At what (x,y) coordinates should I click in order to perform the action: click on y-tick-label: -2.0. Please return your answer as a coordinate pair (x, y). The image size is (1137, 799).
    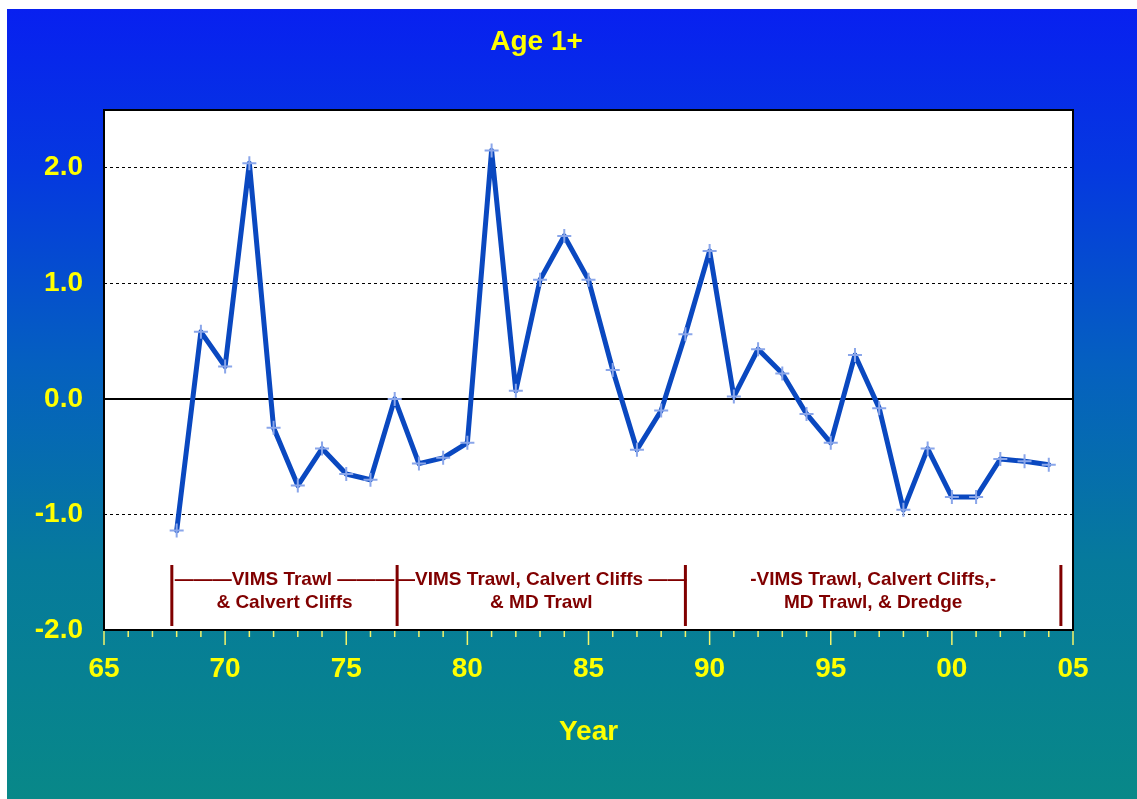
    Looking at the image, I should click on (58, 628).